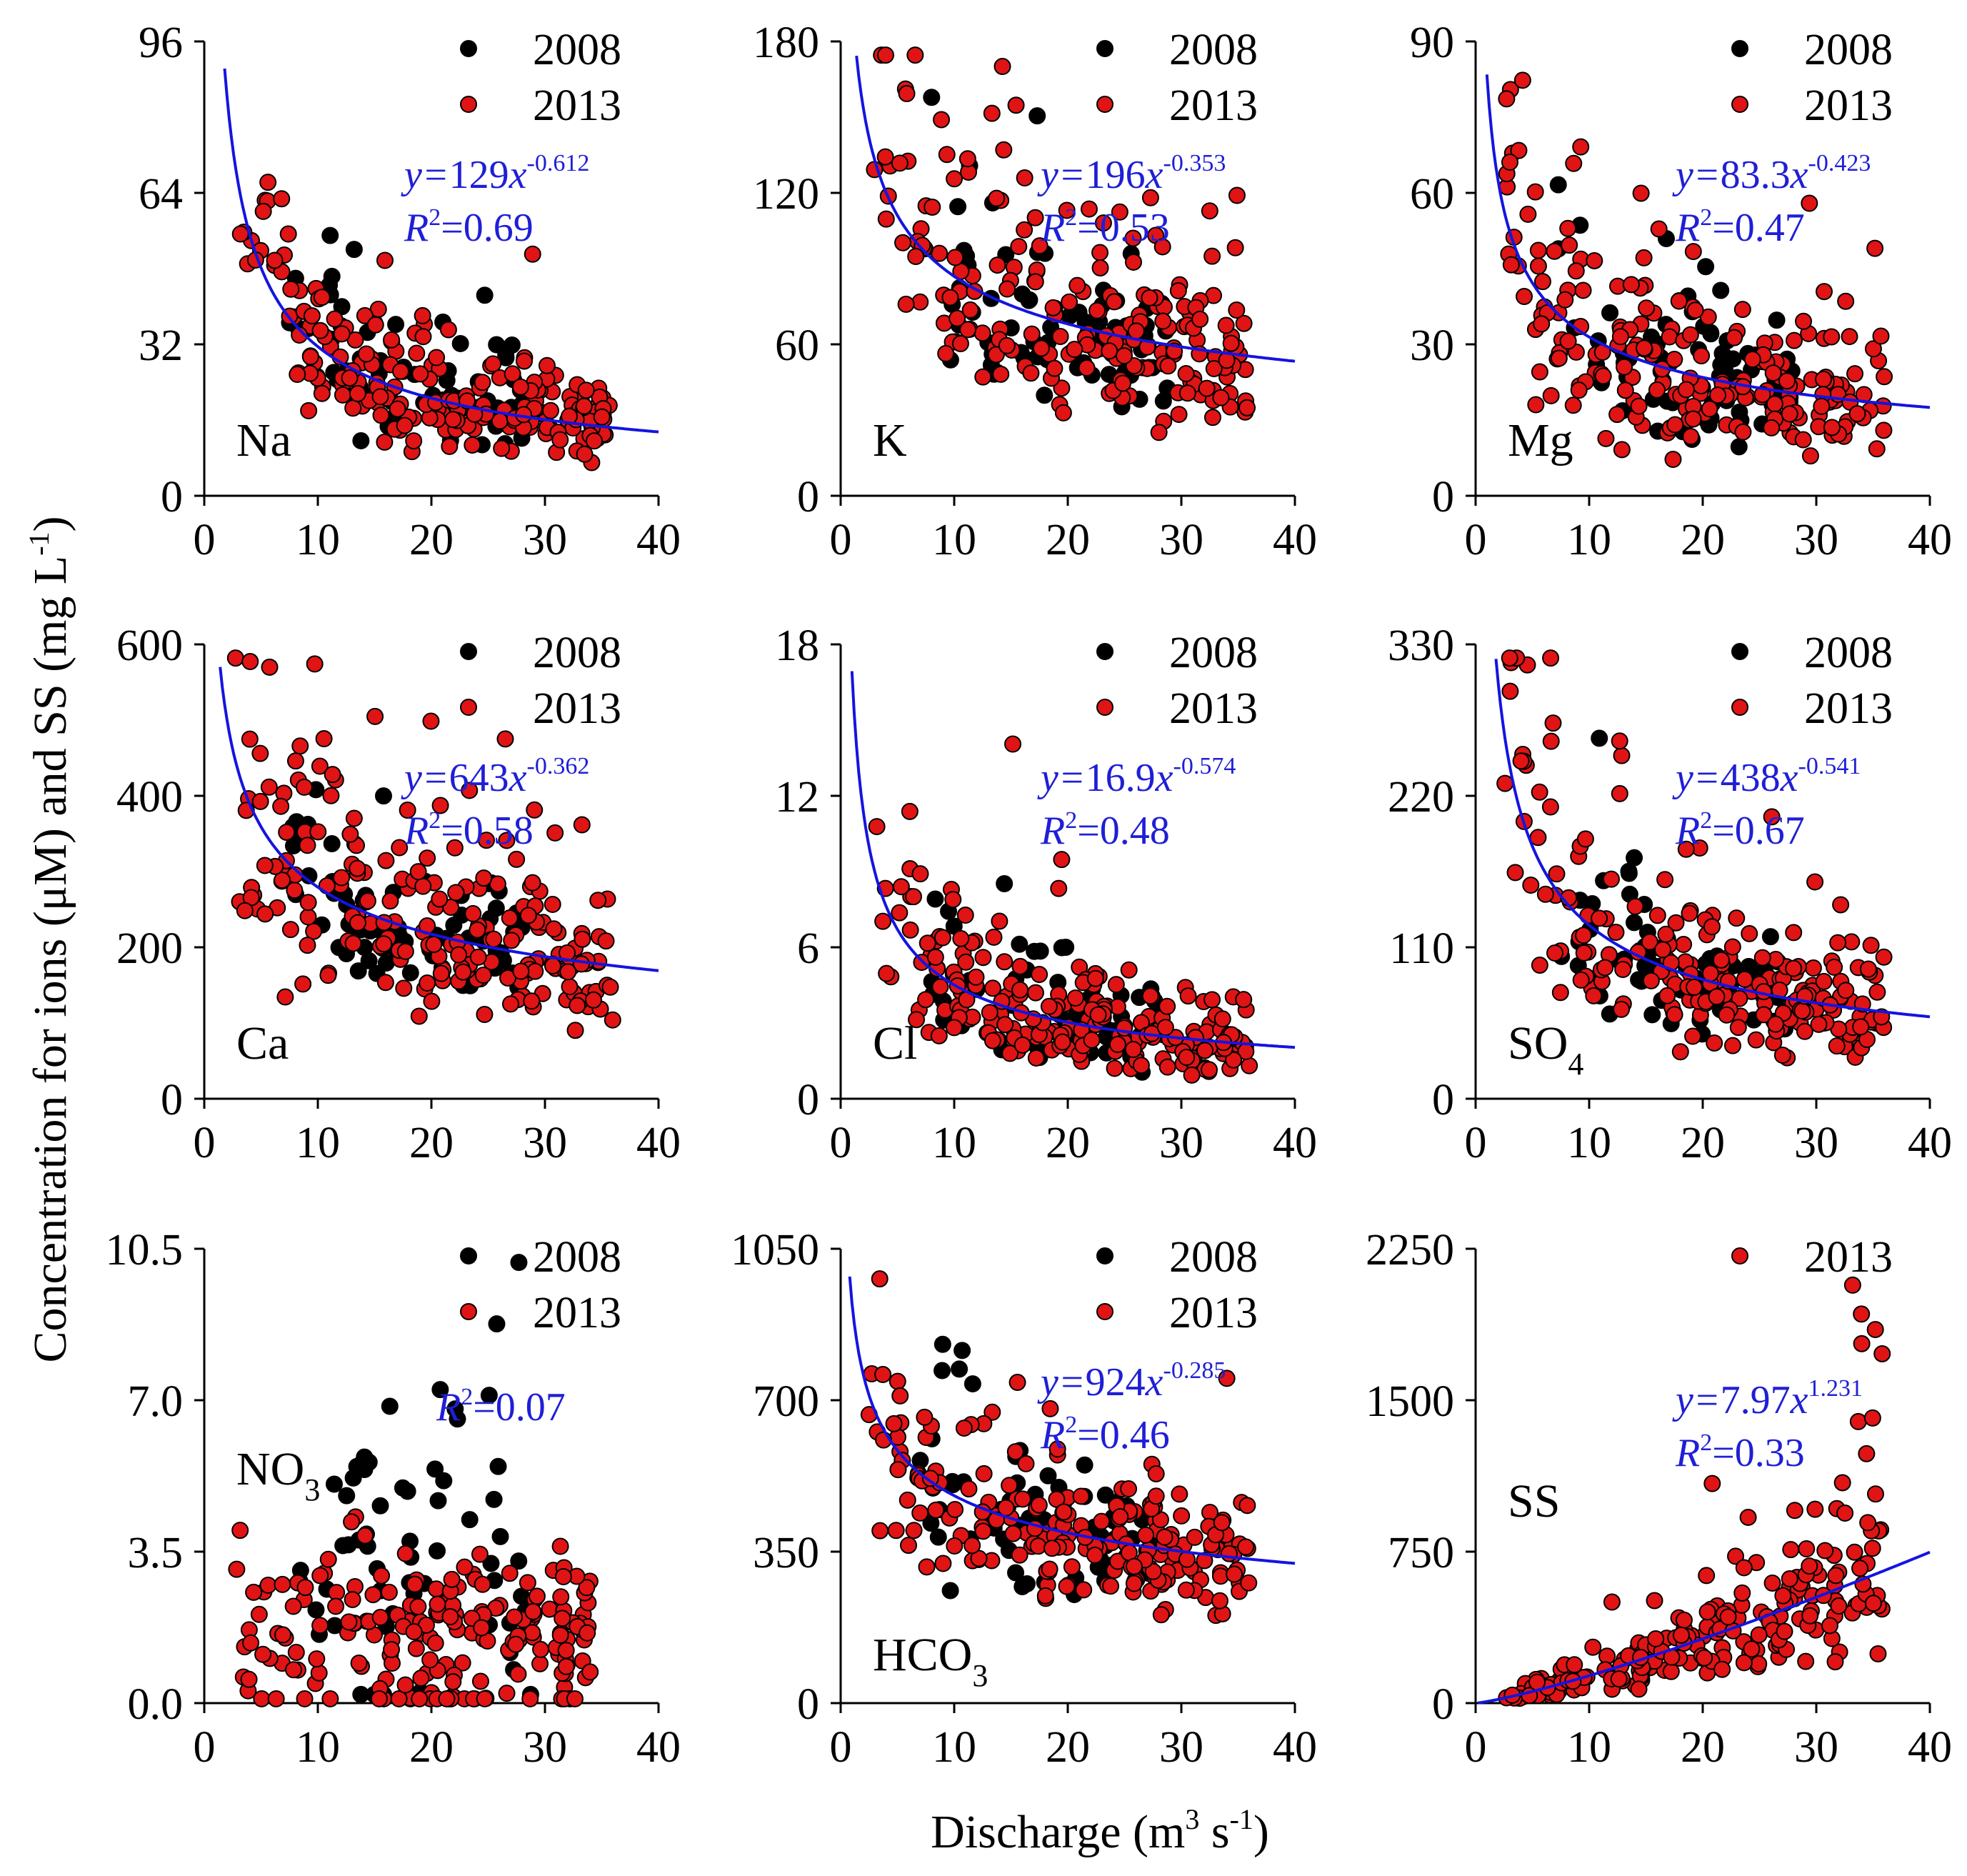 This screenshot has width=1967, height=1876. Describe the element at coordinates (1214, 1832) in the screenshot. I see `x-axis-title-mid: s` at that location.